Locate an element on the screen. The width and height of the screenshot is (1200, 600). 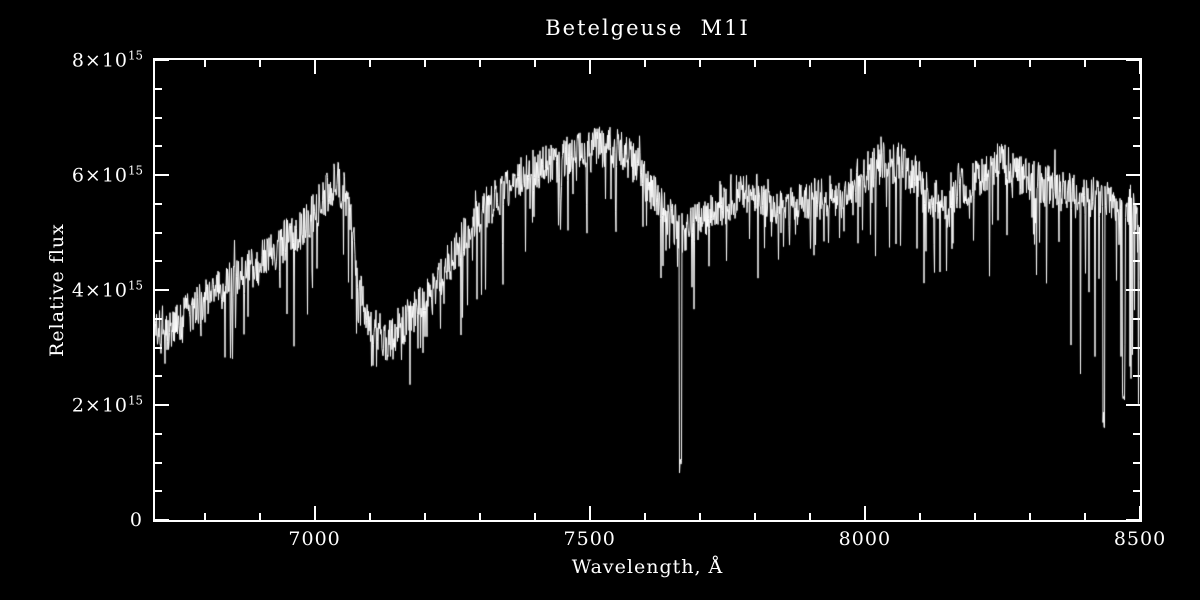
chart-title: Betelgeuse M1I is located at coordinates (647, 28).